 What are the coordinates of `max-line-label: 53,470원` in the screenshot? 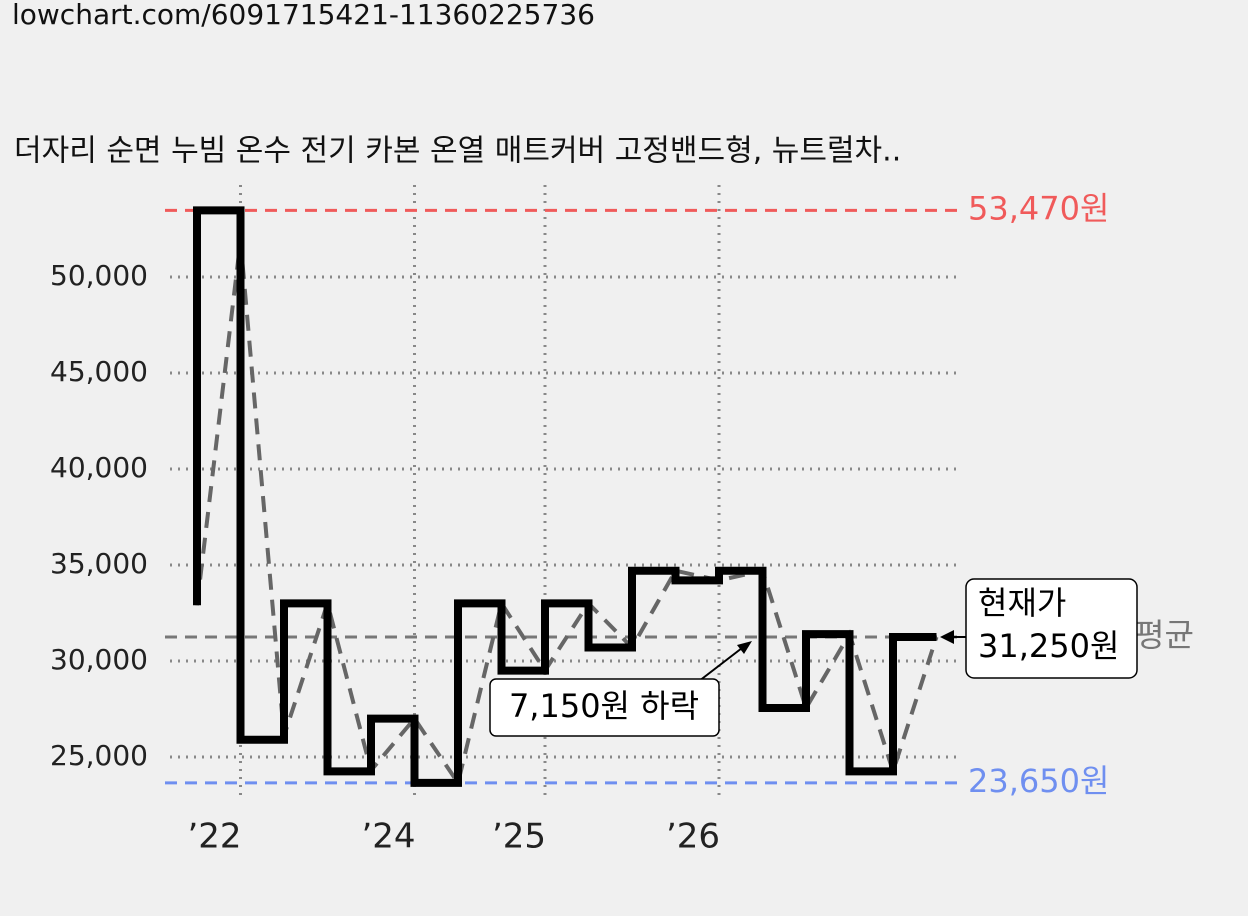 It's located at (1038, 208).